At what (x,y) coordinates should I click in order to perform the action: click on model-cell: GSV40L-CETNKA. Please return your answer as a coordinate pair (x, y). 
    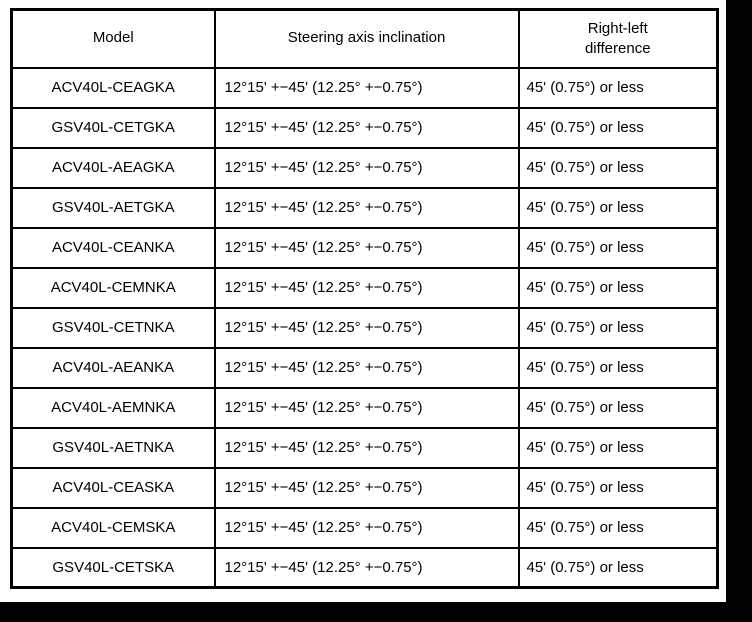
    Looking at the image, I should click on (113, 327).